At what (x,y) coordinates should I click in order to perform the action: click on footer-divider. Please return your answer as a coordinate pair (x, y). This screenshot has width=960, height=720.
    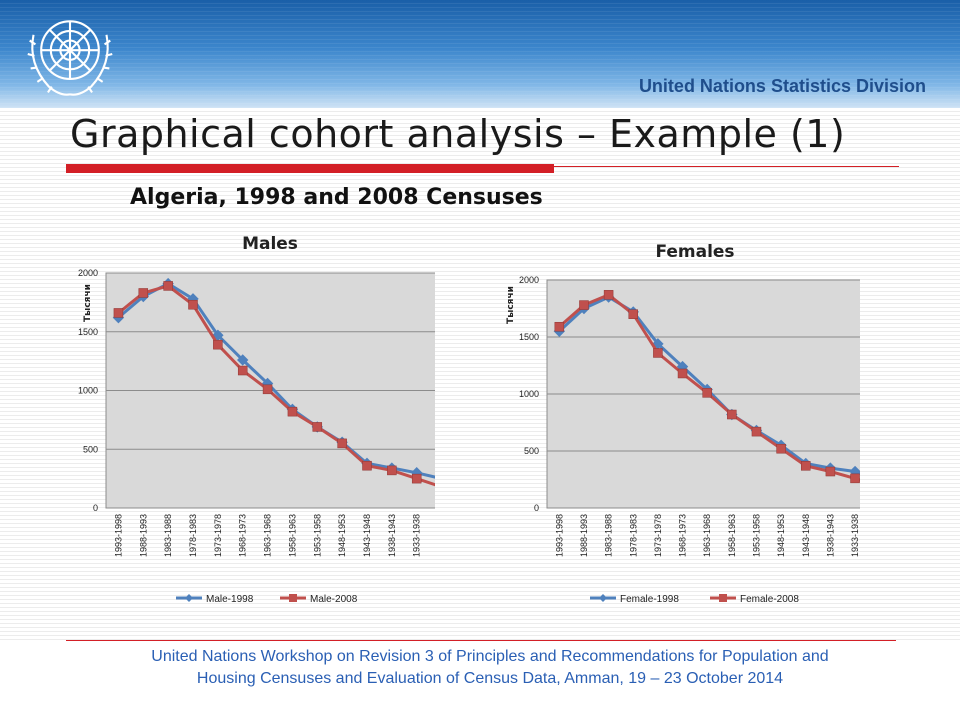
    Looking at the image, I should click on (481, 640).